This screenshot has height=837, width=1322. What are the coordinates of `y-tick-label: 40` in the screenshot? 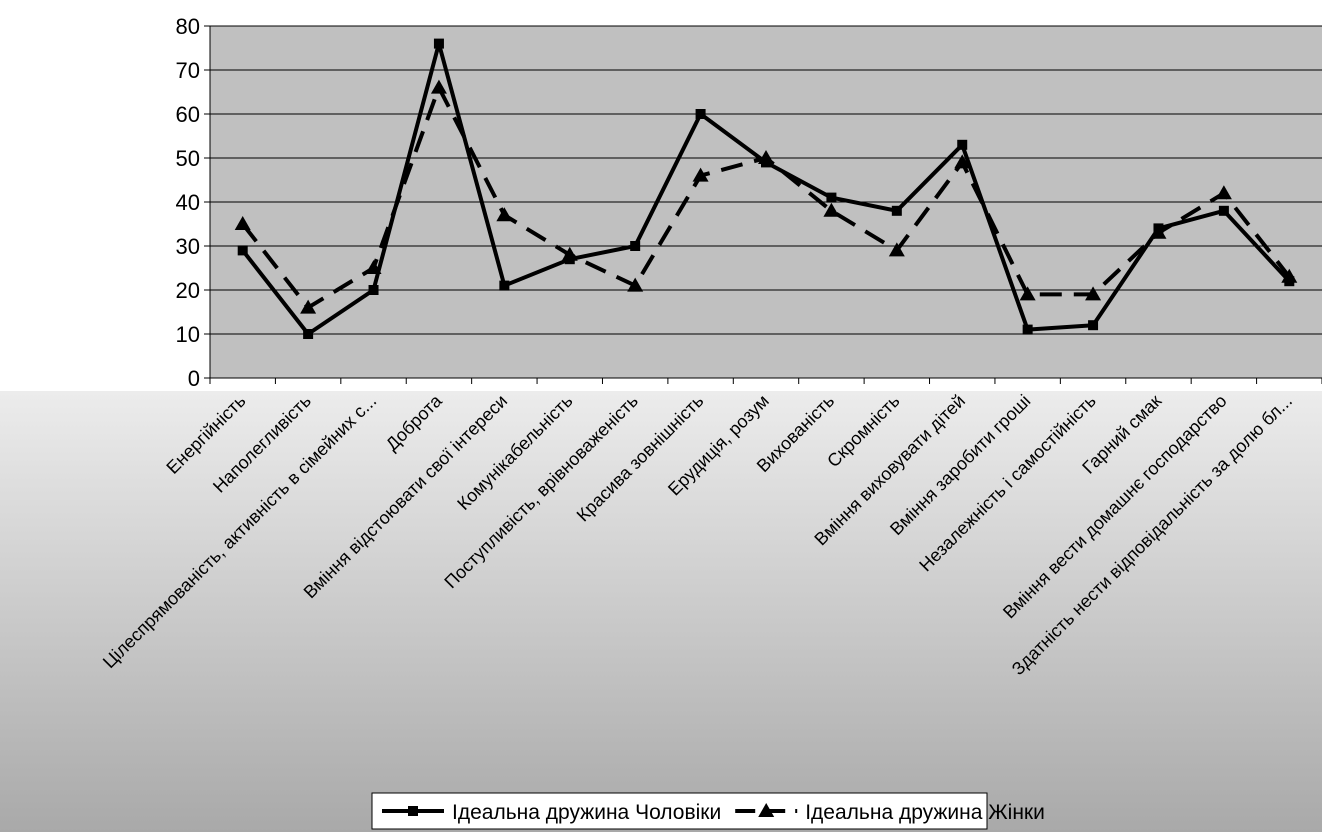 It's located at (188, 202).